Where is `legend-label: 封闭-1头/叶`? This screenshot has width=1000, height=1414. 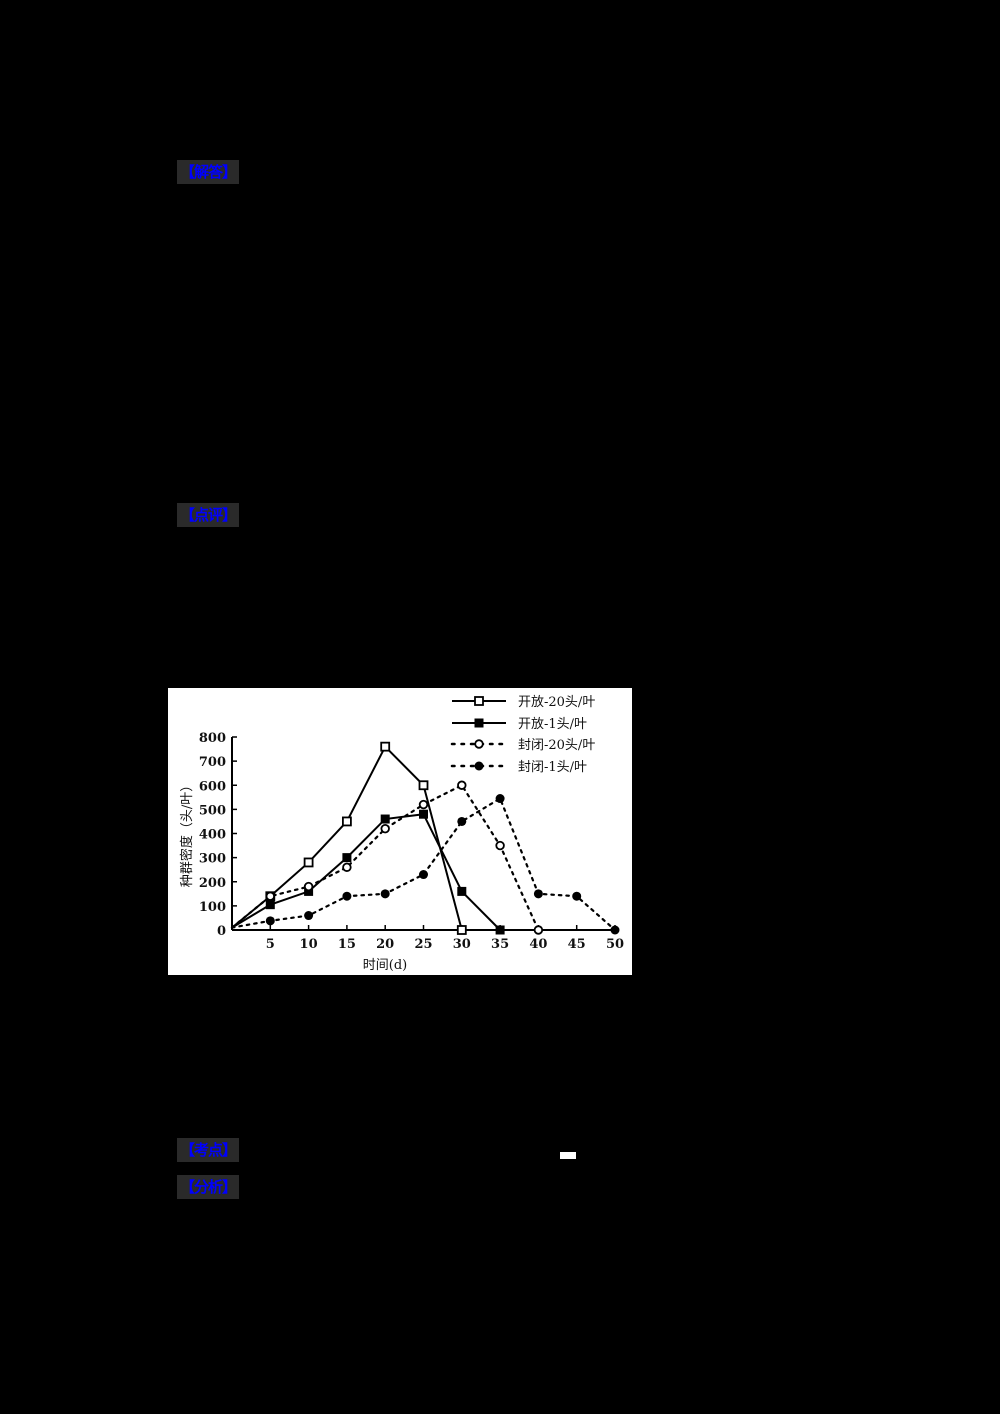
legend-label: 封闭-1头/叶 is located at coordinates (552, 767).